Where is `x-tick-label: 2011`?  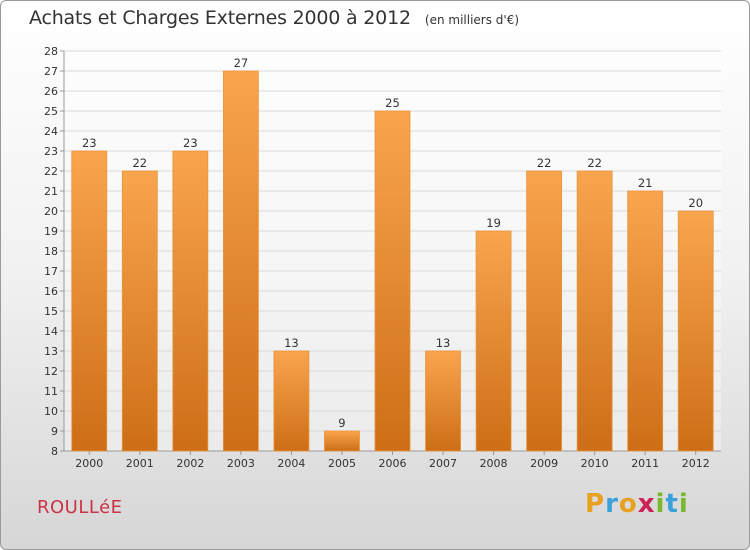
x-tick-label: 2011 is located at coordinates (645, 463).